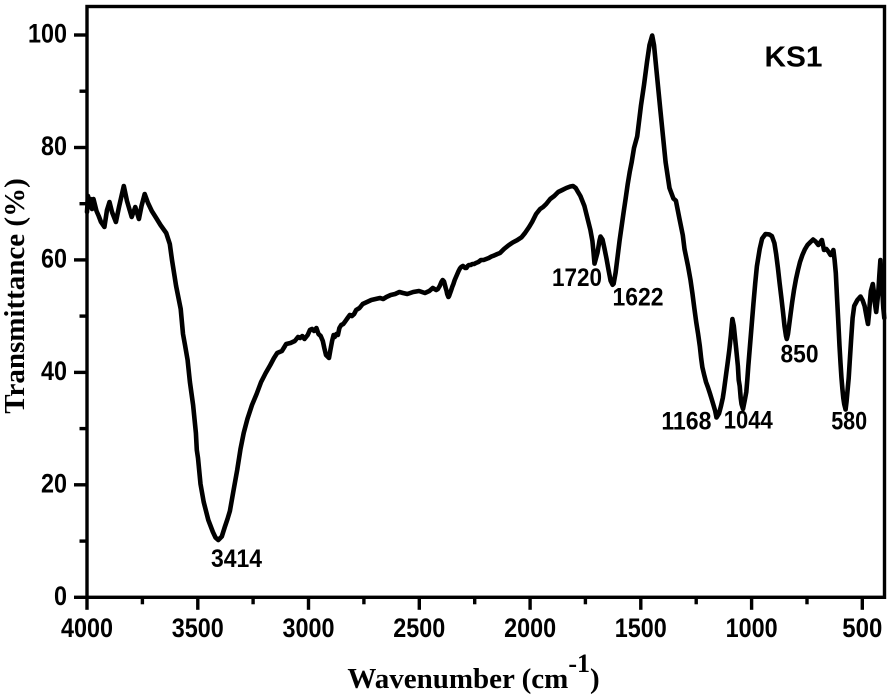 Image resolution: width=888 pixels, height=696 pixels. What do you see at coordinates (862, 628) in the screenshot?
I see `svg-text: 500` at bounding box center [862, 628].